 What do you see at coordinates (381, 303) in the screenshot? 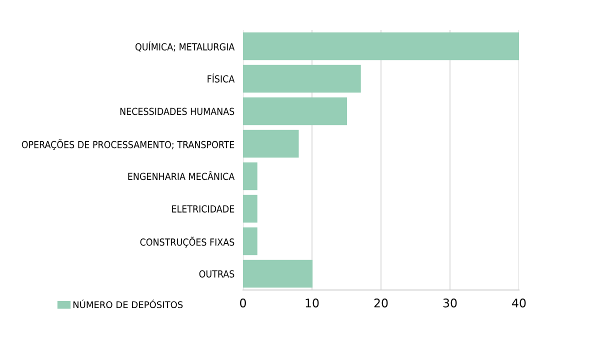
I see `x-tick-label: 20` at bounding box center [381, 303].